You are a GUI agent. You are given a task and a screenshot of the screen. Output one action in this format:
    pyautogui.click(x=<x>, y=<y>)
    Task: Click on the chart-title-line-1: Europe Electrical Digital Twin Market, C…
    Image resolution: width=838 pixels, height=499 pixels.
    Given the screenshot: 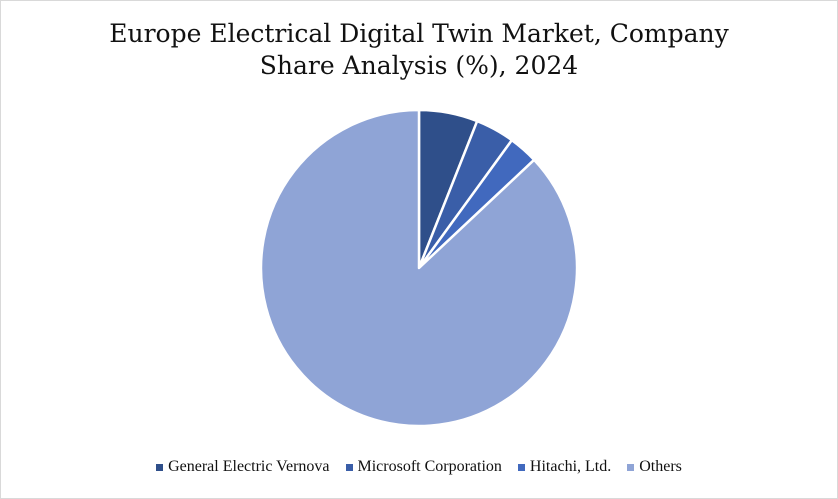 What is the action you would take?
    pyautogui.click(x=419, y=33)
    